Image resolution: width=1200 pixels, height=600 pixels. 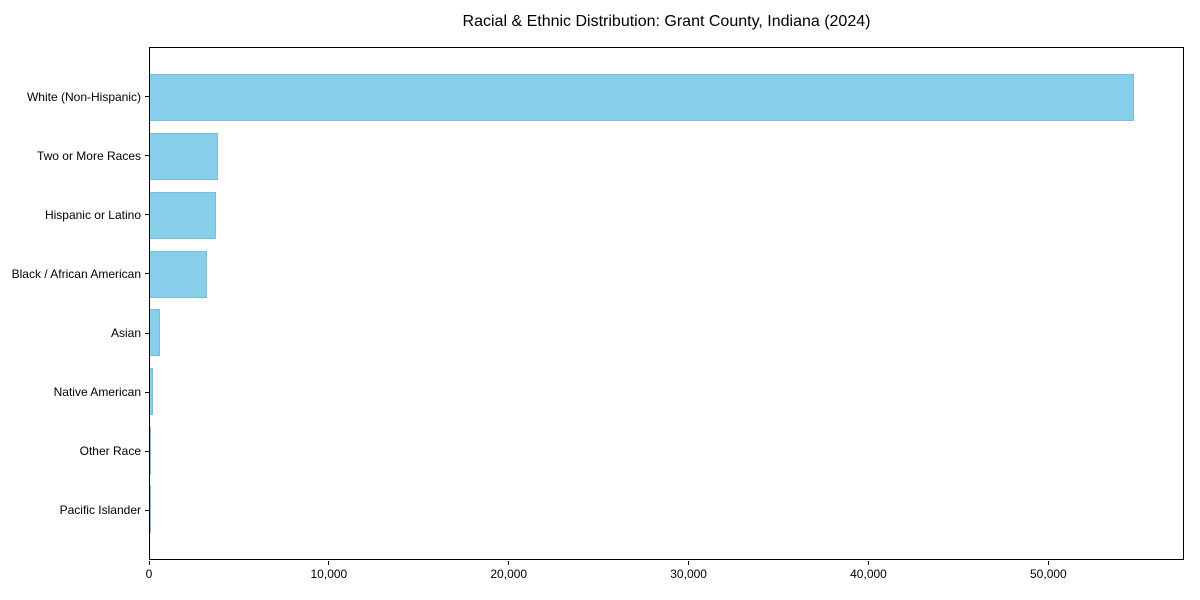 What do you see at coordinates (88, 155) in the screenshot?
I see `y-tick-label: Two or More Races` at bounding box center [88, 155].